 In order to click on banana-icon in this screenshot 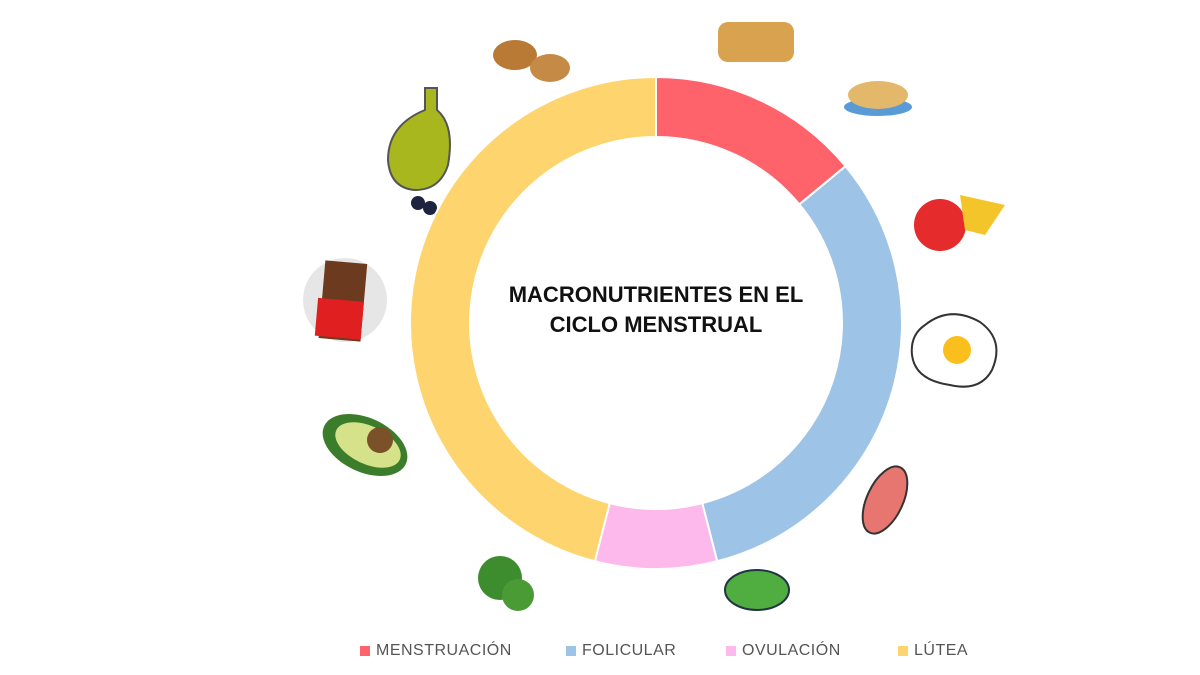, I will do `click(982, 215)`.